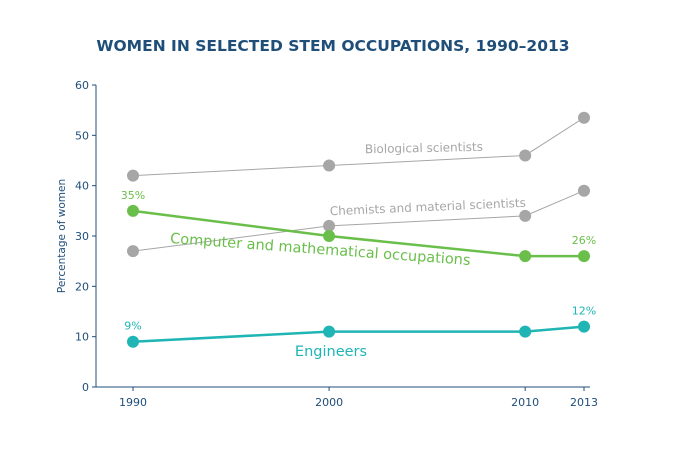  I want to click on y-tick-label: 50, so click(82, 135).